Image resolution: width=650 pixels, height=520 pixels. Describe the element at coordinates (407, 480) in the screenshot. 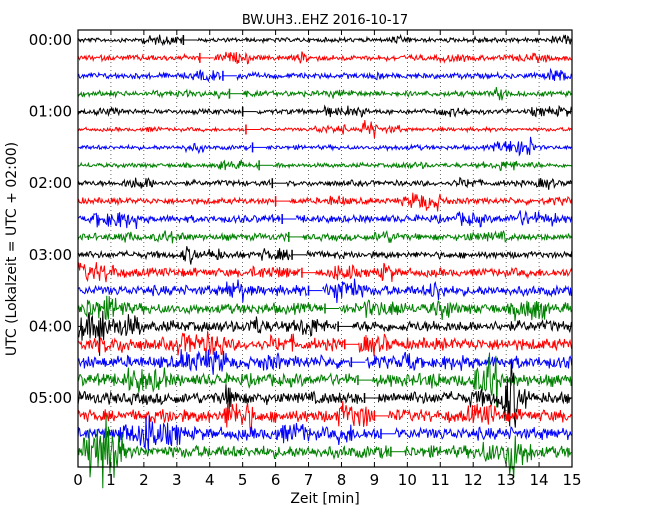

I see `x-tick-label: 10` at that location.